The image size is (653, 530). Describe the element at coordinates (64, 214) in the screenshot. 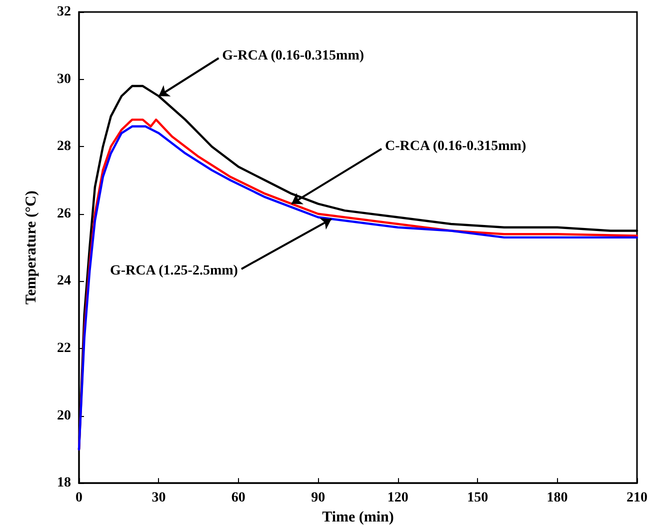

I see `y-tick-label: 26` at that location.